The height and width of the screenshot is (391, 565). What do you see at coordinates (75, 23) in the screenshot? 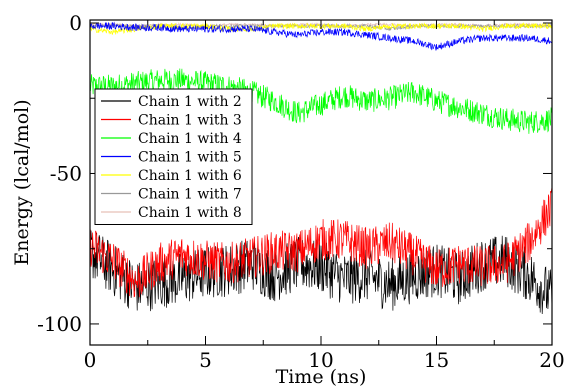
I see `y-tick-label: 0` at bounding box center [75, 23].